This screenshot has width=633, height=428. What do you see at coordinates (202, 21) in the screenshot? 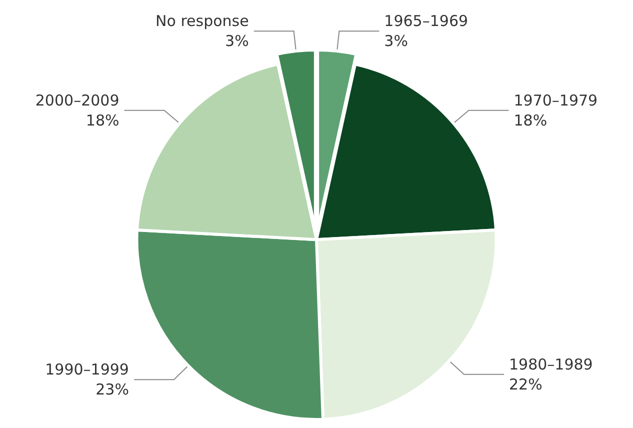
I see `slice-label: No response` at bounding box center [202, 21].